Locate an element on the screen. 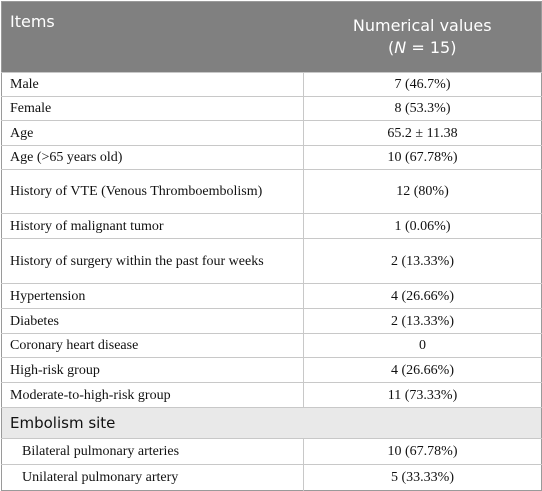 This screenshot has width=542, height=491. table-cell: Unilateral pulmonary artery is located at coordinates (152, 477).